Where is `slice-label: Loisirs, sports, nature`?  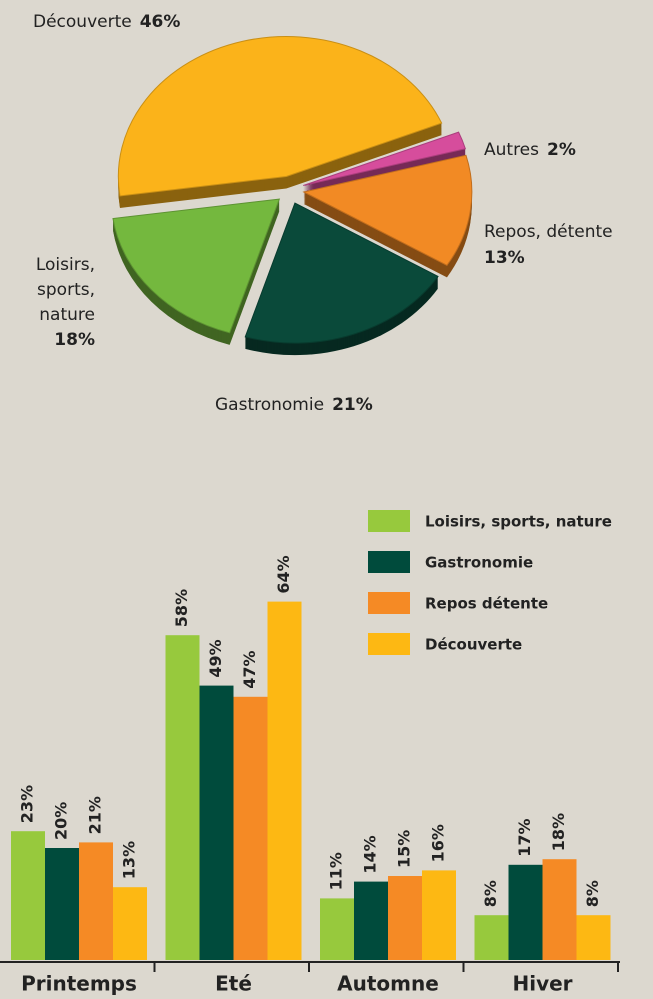
slice-label: Loisirs, sports, nature is located at coordinates (65, 290).